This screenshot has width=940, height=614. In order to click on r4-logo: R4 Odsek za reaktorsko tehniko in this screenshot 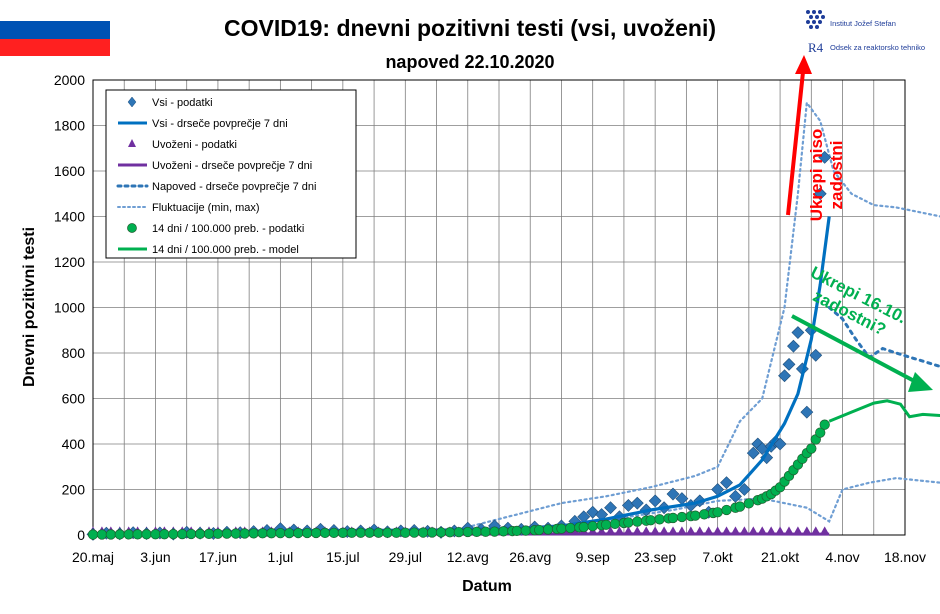, I will do `click(866, 47)`.